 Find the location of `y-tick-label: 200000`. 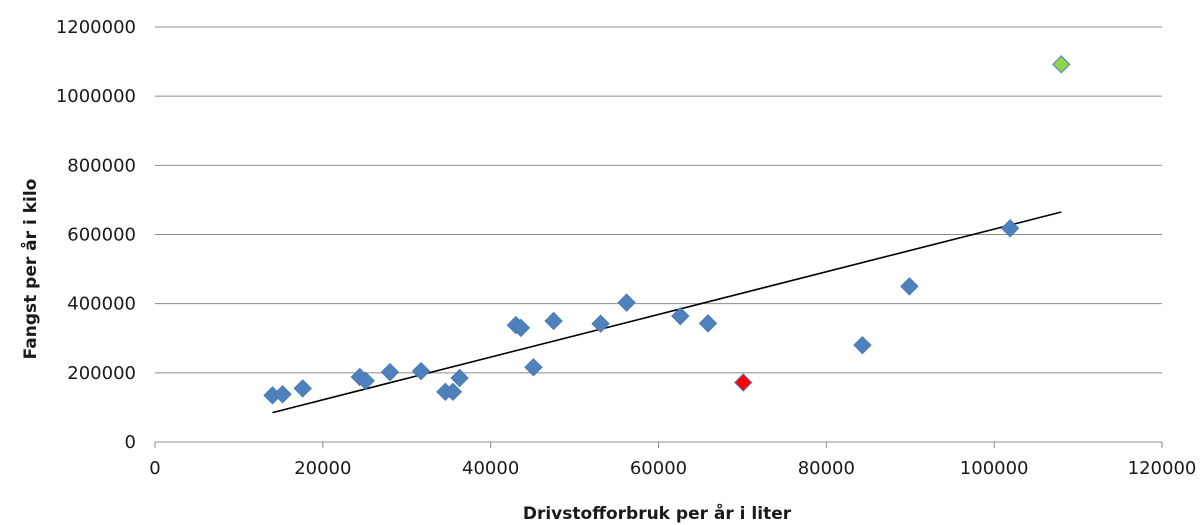

y-tick-label: 200000 is located at coordinates (101, 373).